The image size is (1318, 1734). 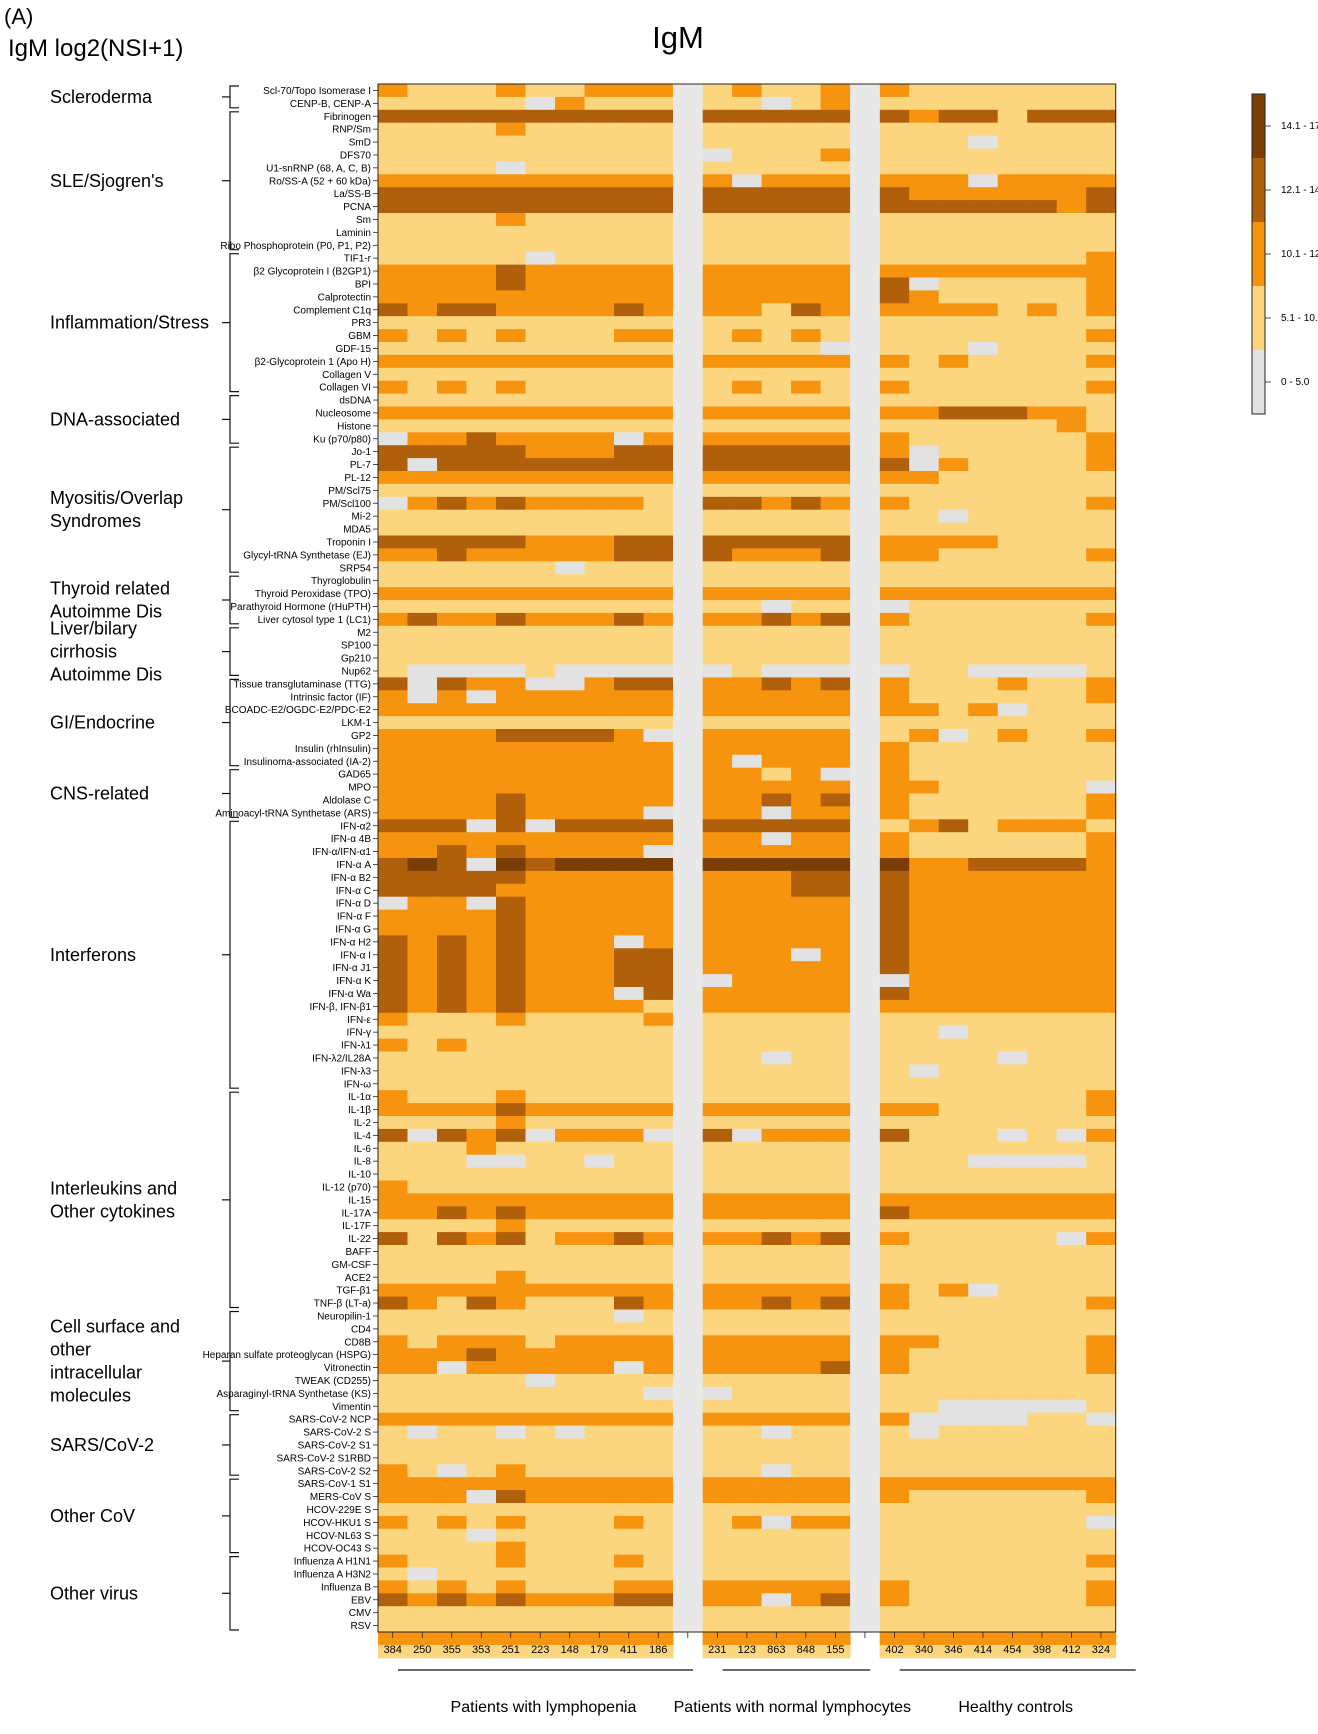 What do you see at coordinates (234, 1593) in the screenshot?
I see `group-bracket` at bounding box center [234, 1593].